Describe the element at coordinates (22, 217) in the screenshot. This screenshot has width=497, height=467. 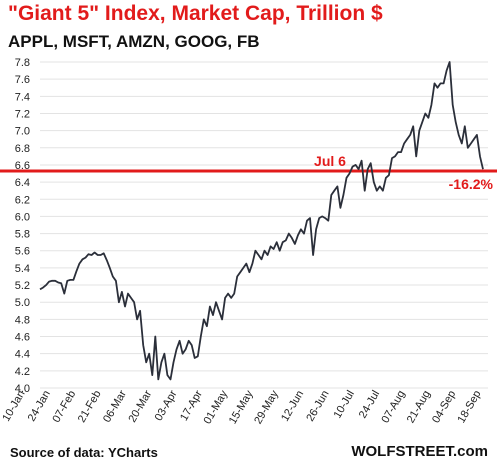
I see `y-tick-label: 6.0` at that location.